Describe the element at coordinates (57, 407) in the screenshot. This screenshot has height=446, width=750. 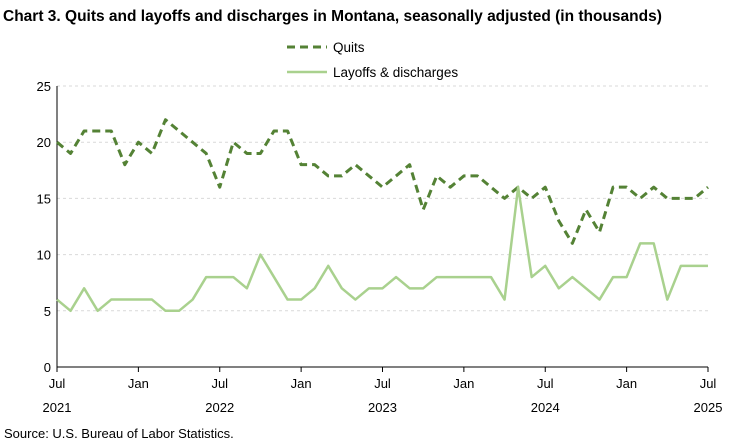
I see `x-tick-year: 2021` at that location.